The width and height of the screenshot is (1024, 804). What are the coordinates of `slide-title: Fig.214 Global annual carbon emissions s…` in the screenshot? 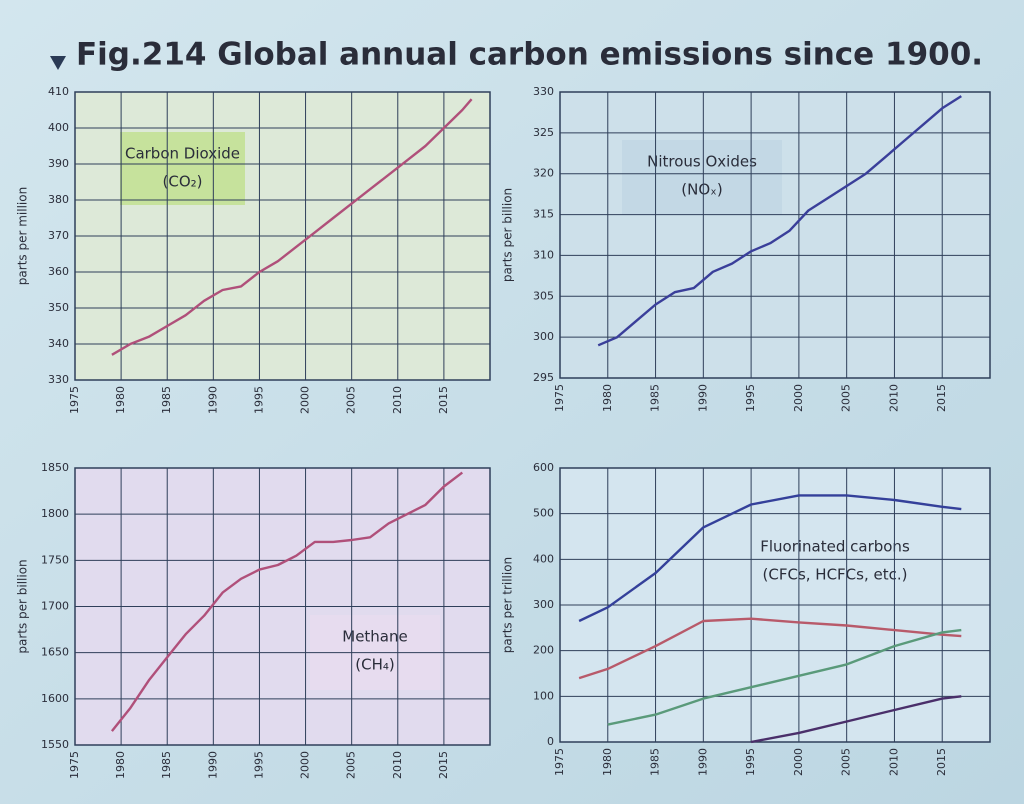 It's located at (529, 55).